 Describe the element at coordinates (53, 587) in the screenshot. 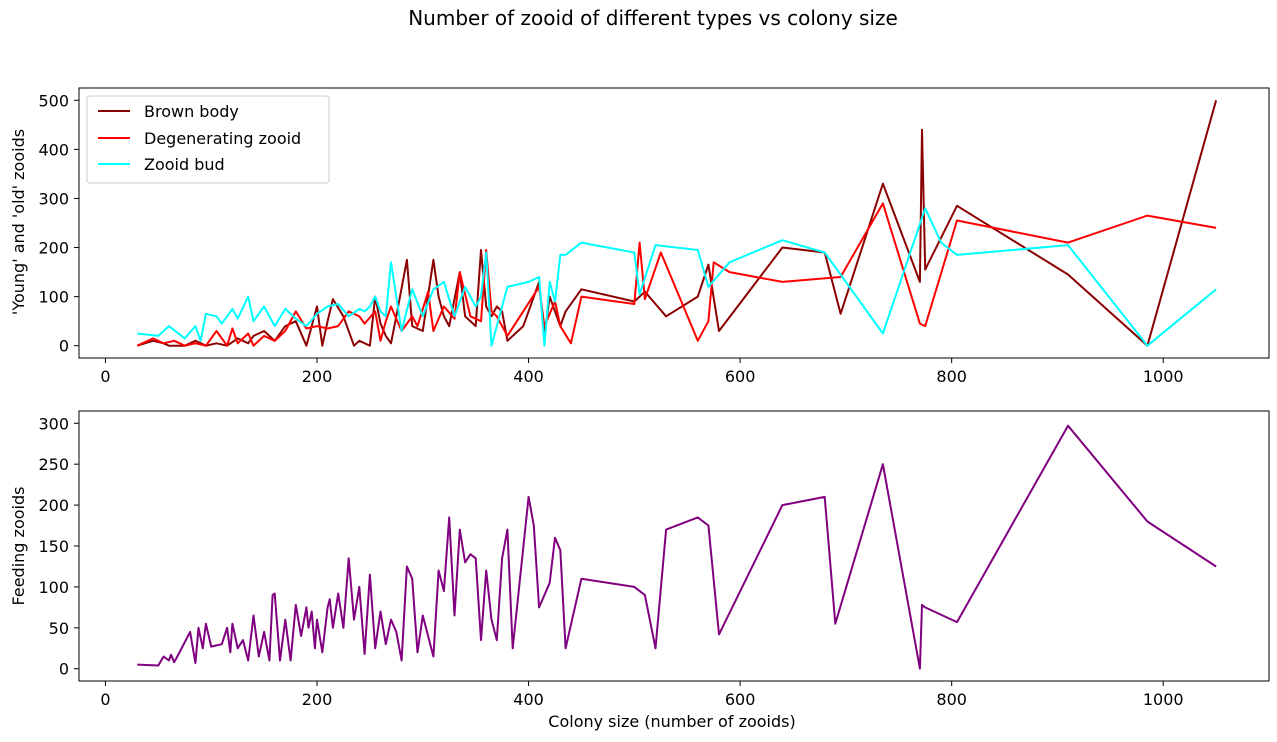

I see `bottom-y-tick-label: 100` at that location.